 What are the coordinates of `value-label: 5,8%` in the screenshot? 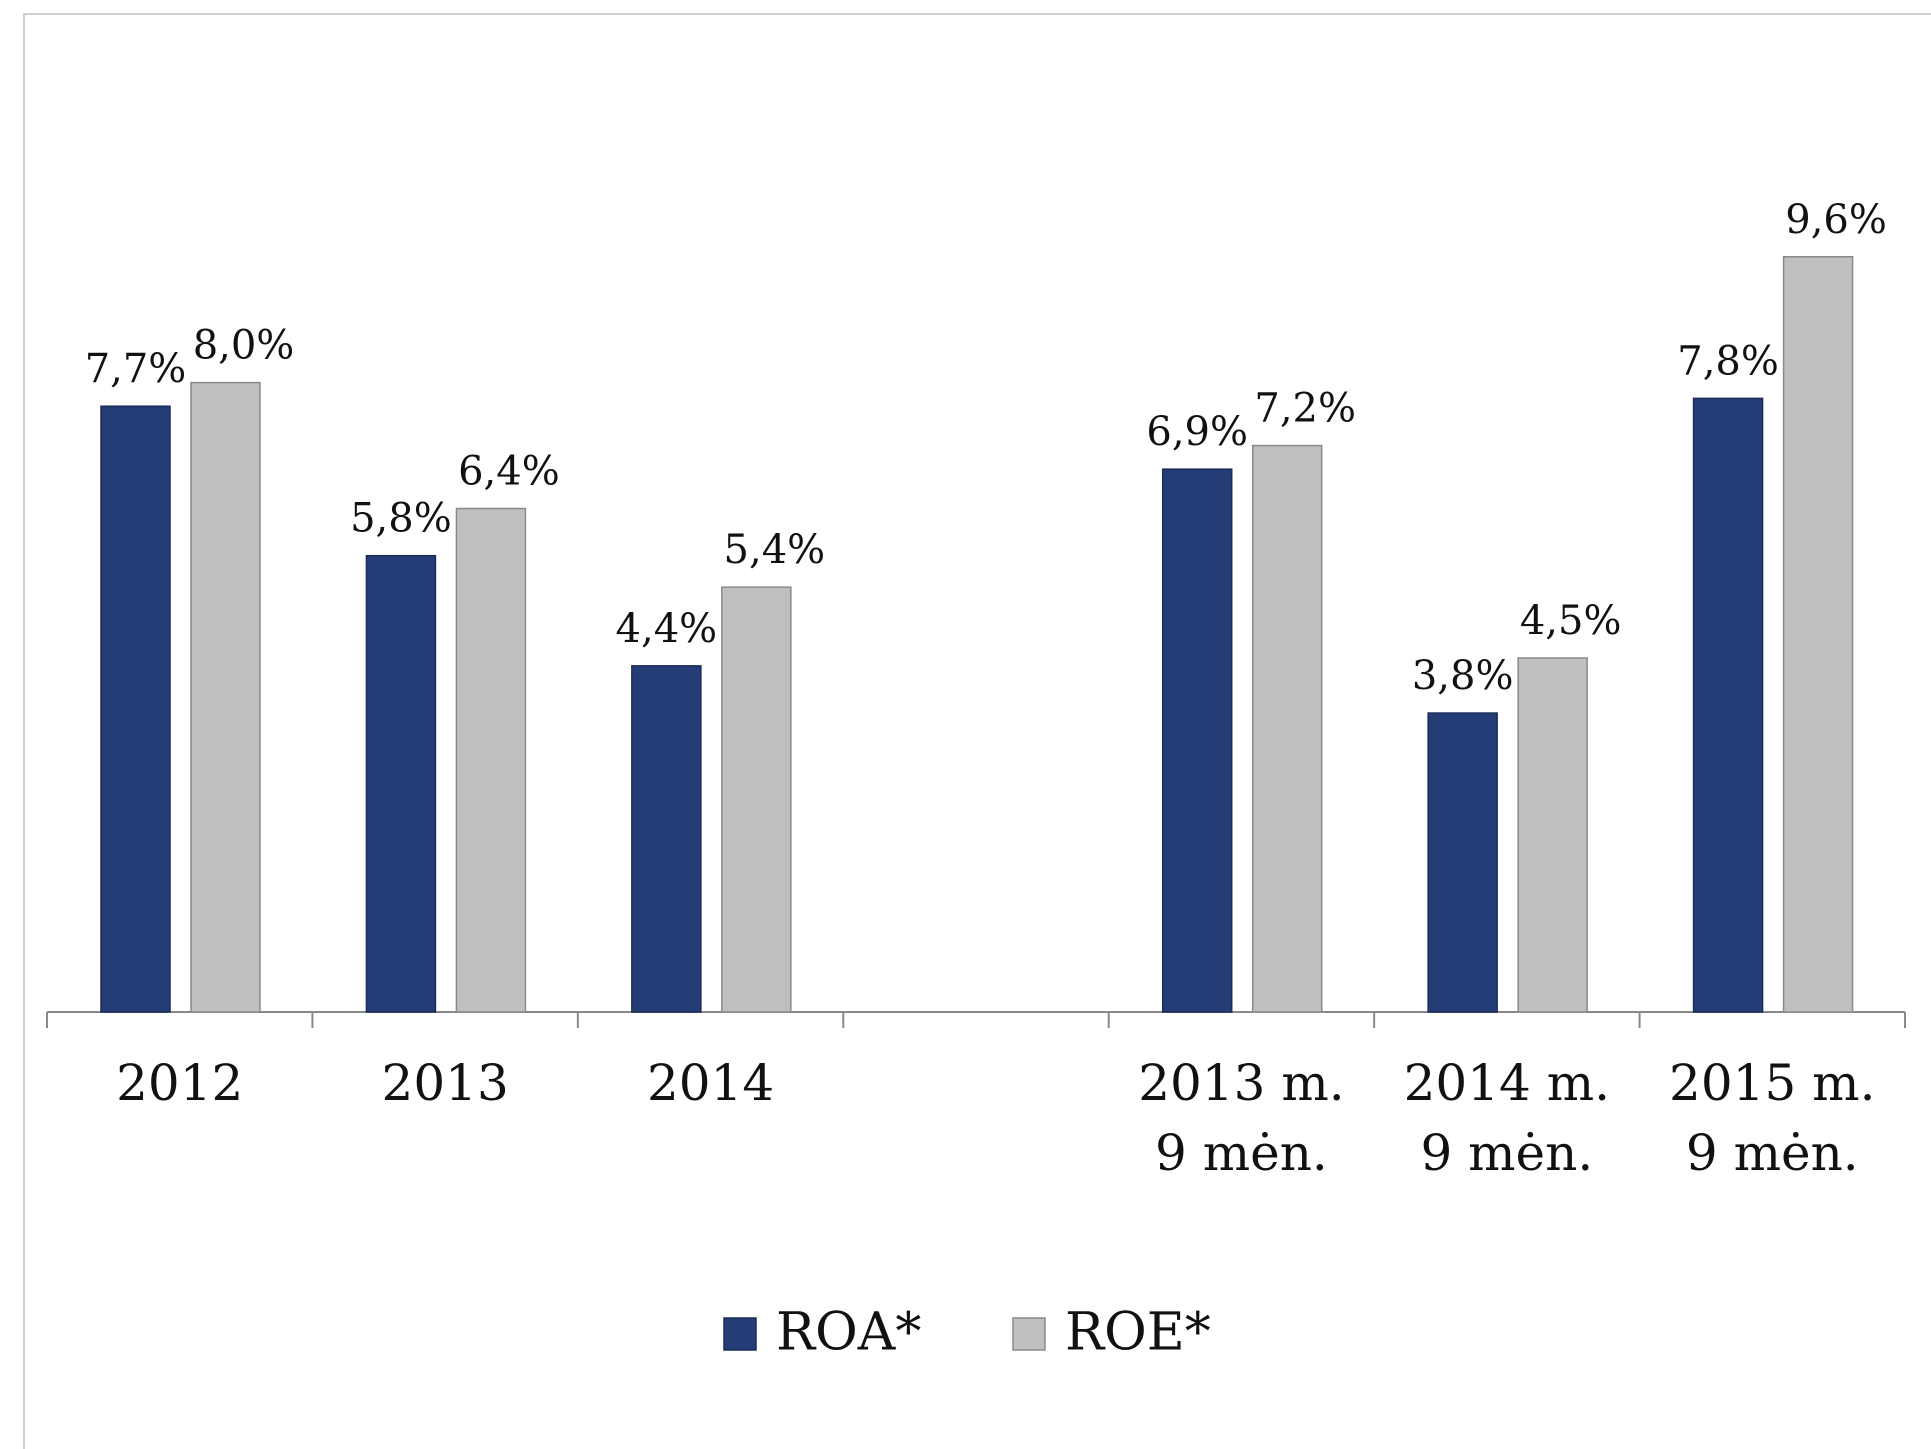 It's located at (401, 519).